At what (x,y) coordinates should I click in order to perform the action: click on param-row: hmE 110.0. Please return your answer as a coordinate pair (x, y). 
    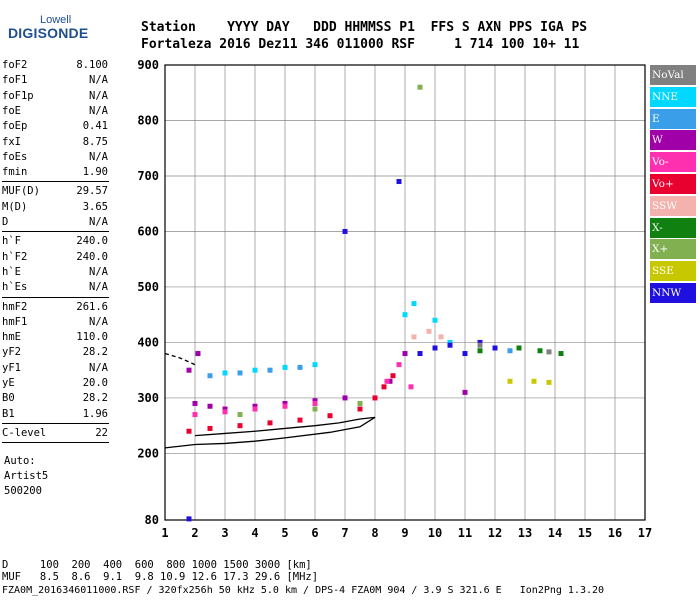
    Looking at the image, I should click on (55, 337).